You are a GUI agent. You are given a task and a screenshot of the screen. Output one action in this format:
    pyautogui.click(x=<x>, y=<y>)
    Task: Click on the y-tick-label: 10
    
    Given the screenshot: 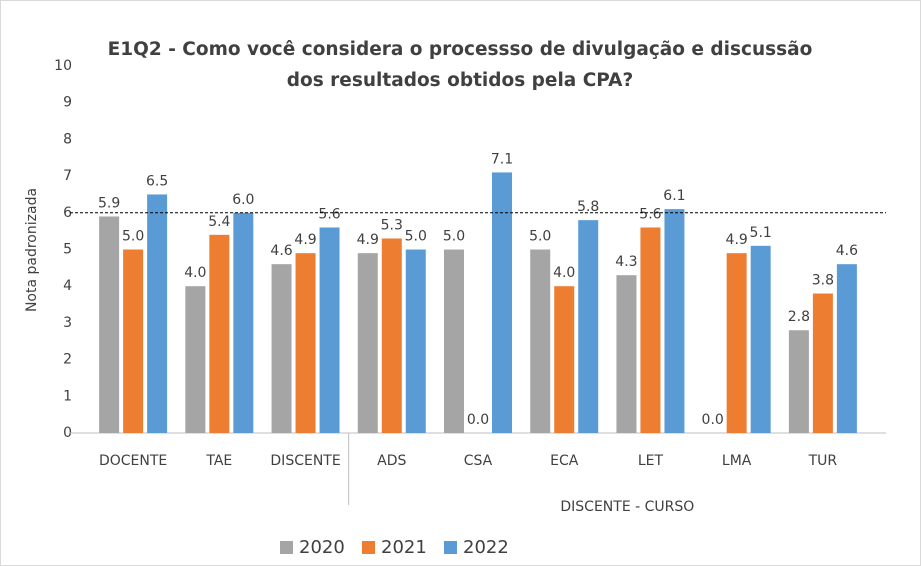 What is the action you would take?
    pyautogui.click(x=63, y=66)
    